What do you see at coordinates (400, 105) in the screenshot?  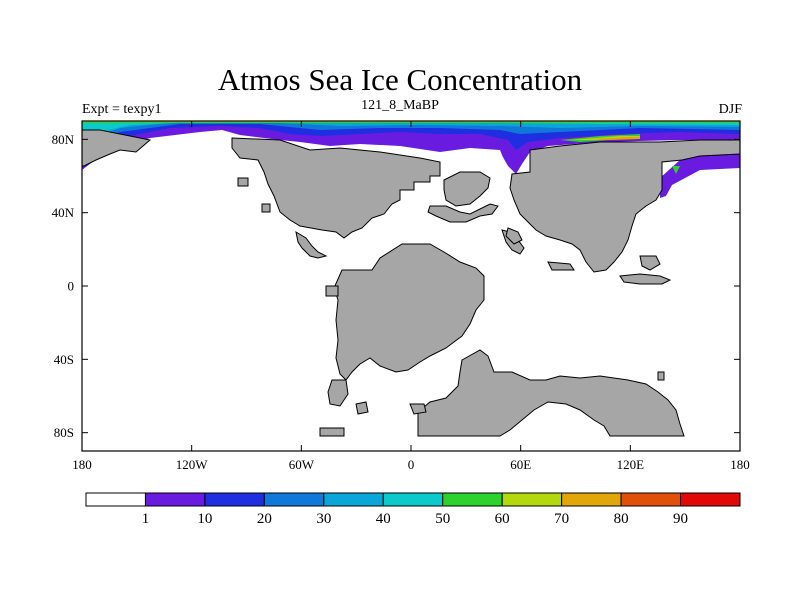 I see `time-label: 121_8_MaBP` at bounding box center [400, 105].